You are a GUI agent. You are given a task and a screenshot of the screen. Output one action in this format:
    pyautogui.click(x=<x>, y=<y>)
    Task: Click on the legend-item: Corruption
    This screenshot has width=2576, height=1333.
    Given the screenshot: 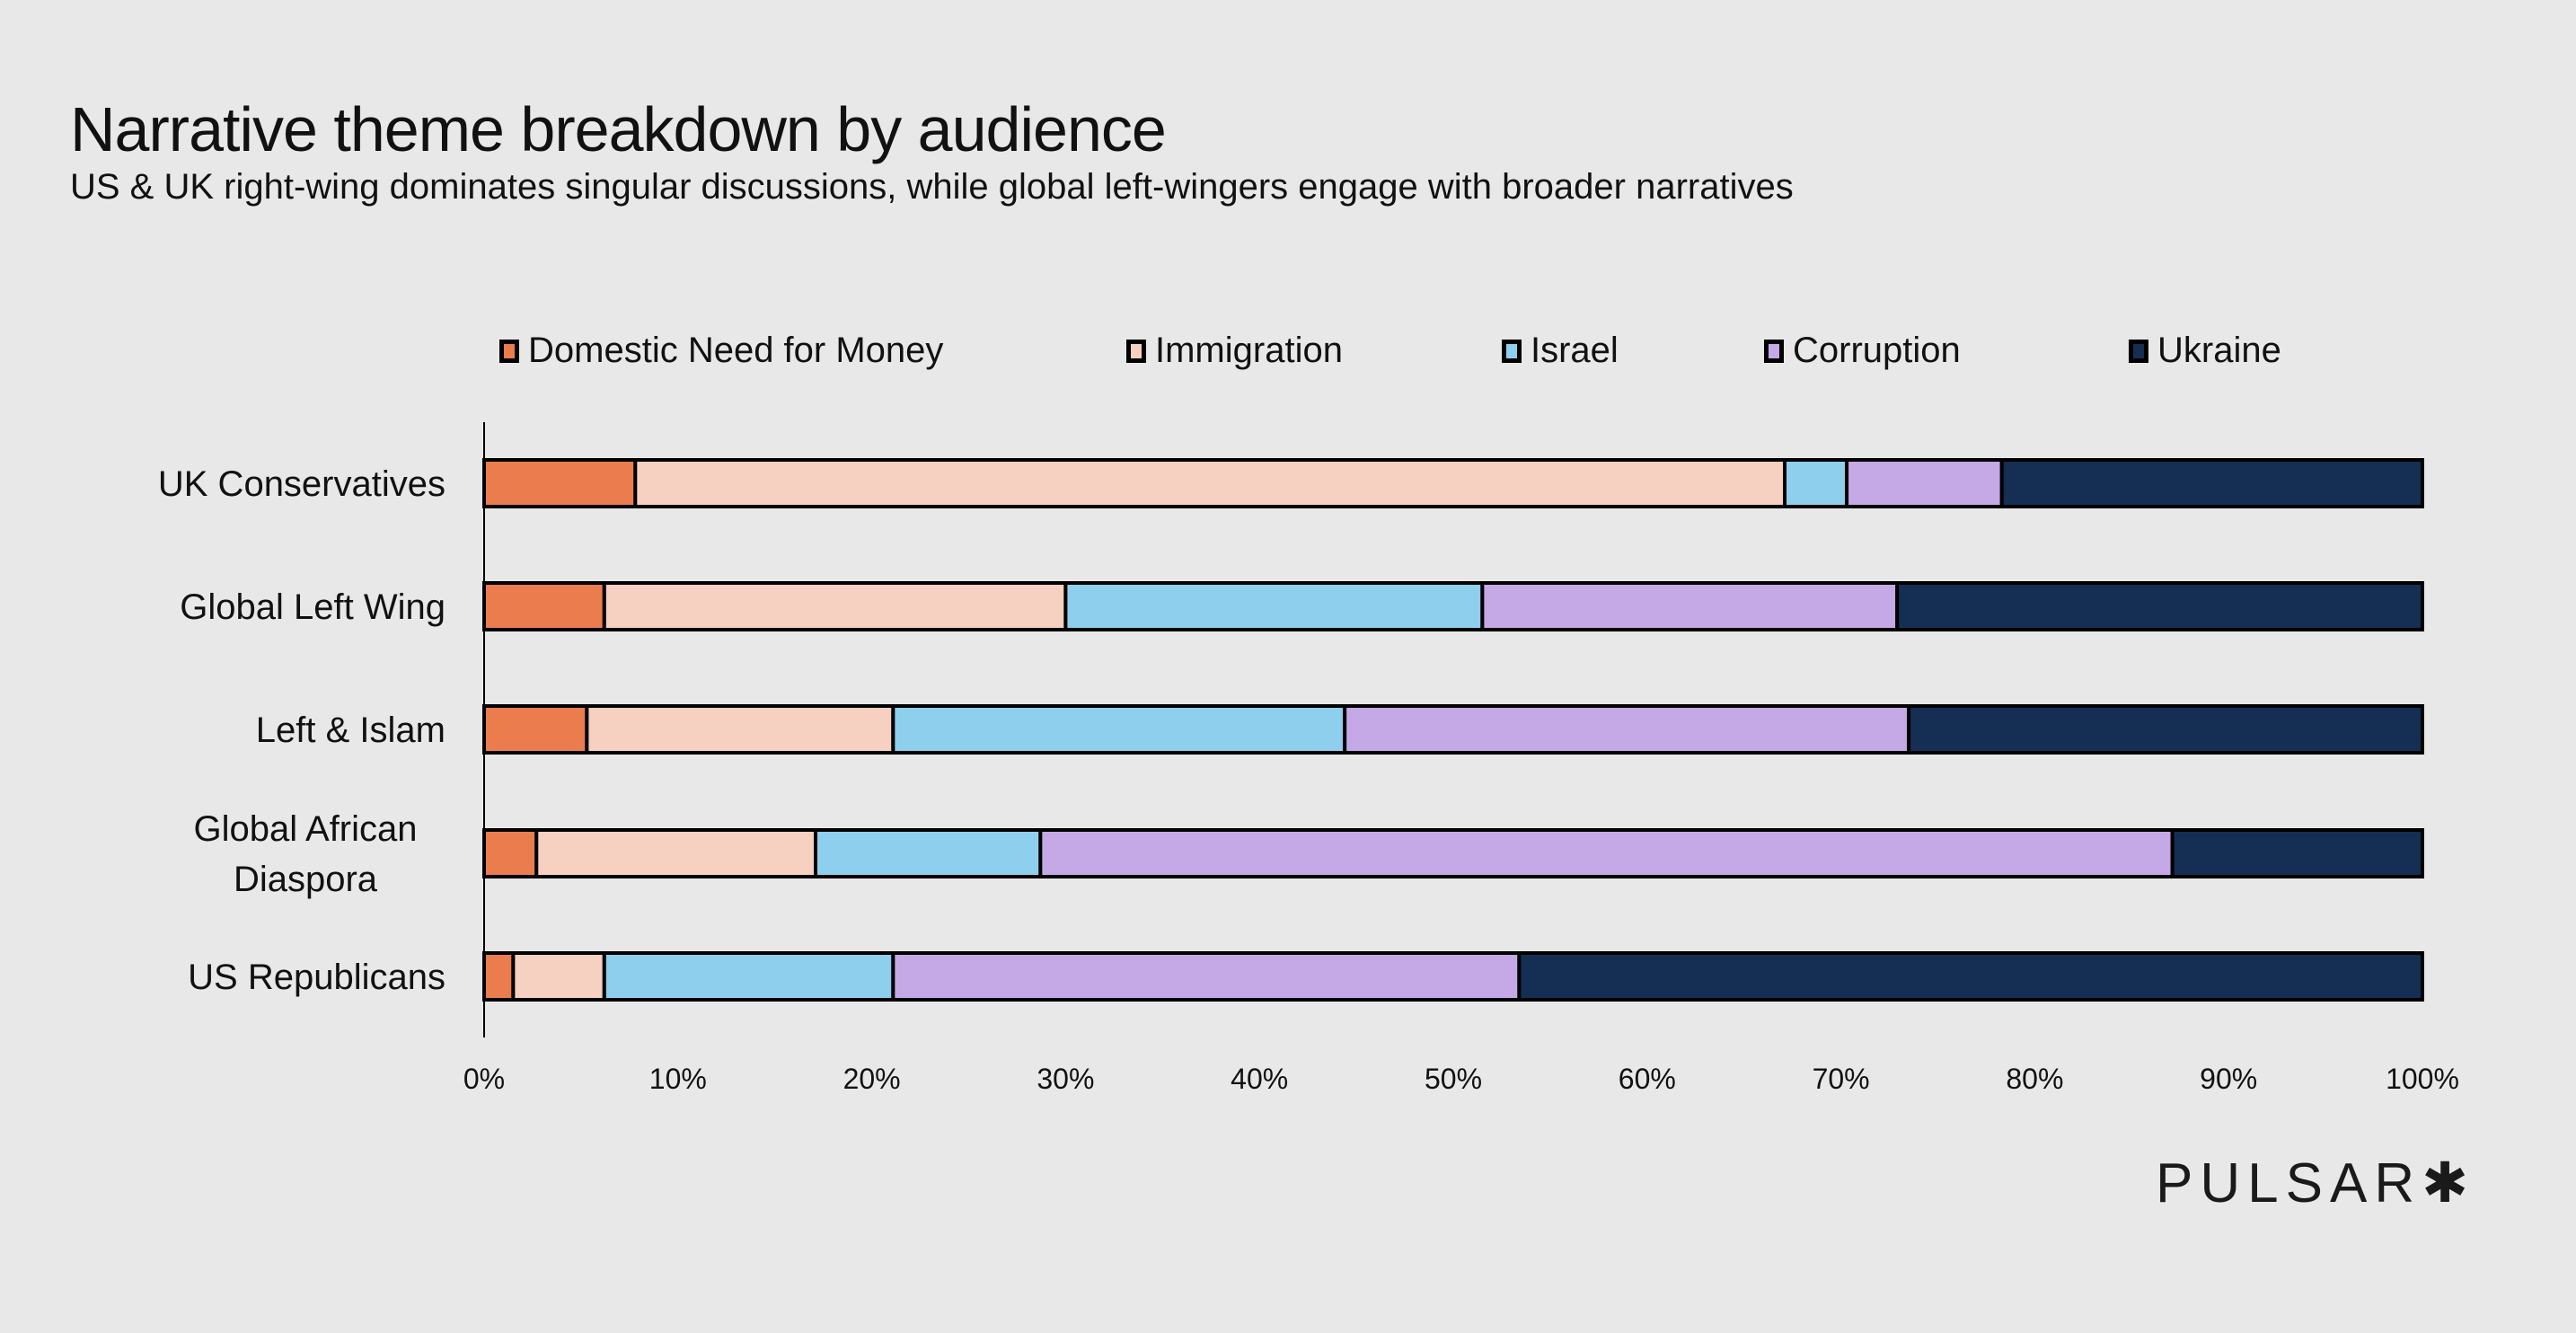 What is the action you would take?
    pyautogui.click(x=1862, y=351)
    